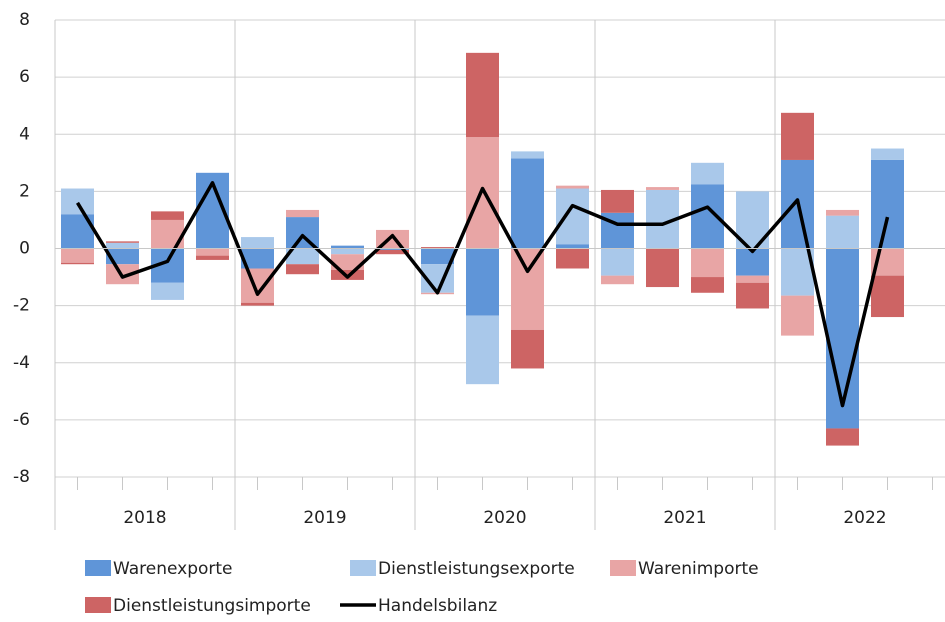 This screenshot has width=945, height=622. What do you see at coordinates (476, 569) in the screenshot?
I see `legend-label: Dienstleistungsexporte` at bounding box center [476, 569].